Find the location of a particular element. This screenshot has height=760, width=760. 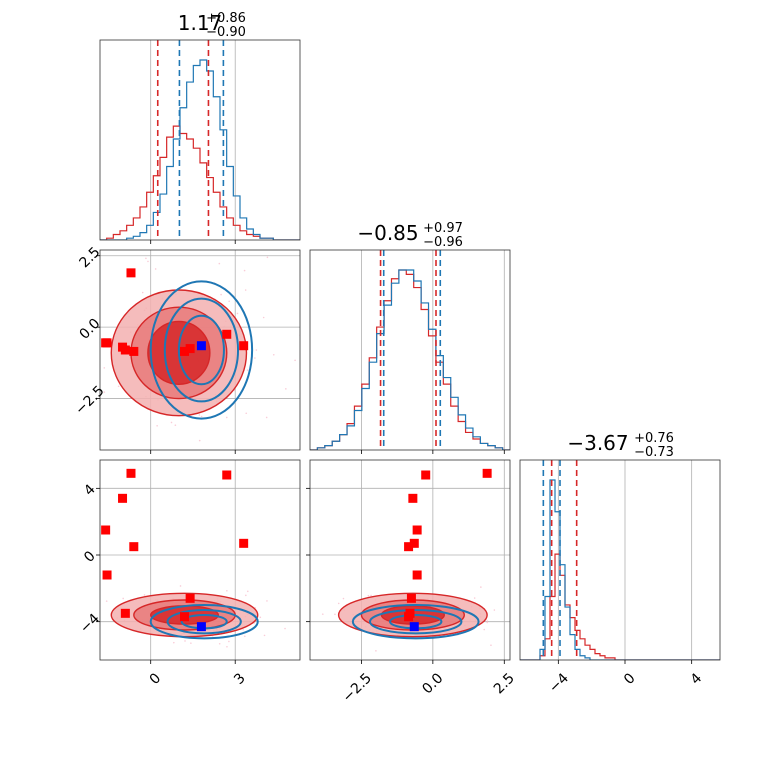

p2_2-frame is located at coordinates (410, 350).